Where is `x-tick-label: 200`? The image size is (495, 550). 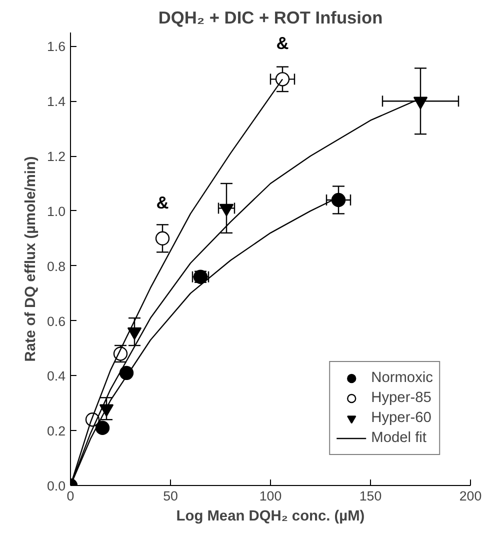
x-tick-label: 200 is located at coordinates (470, 496).